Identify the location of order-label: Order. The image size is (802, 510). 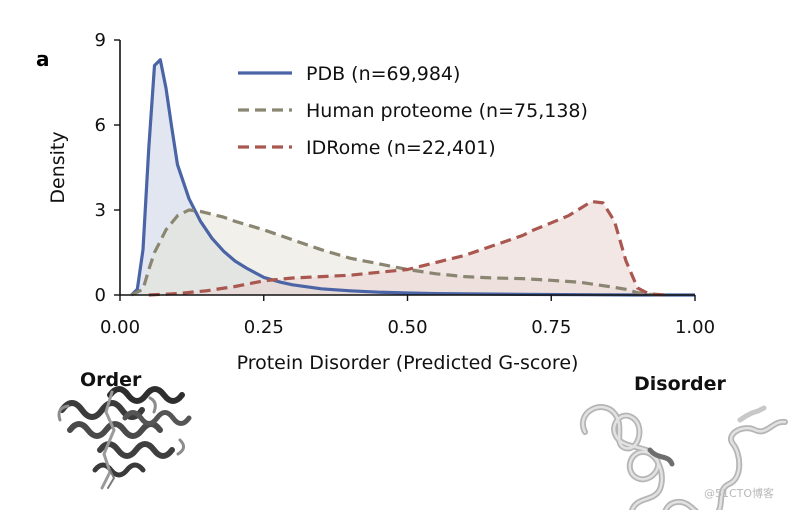
(111, 380).